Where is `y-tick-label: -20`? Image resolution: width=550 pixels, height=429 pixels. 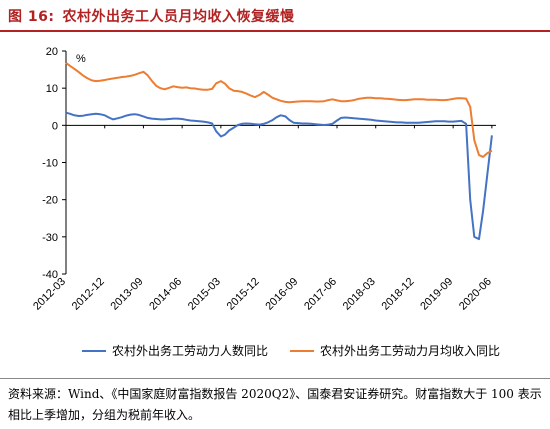
y-tick-label: -20 is located at coordinates (50, 201).